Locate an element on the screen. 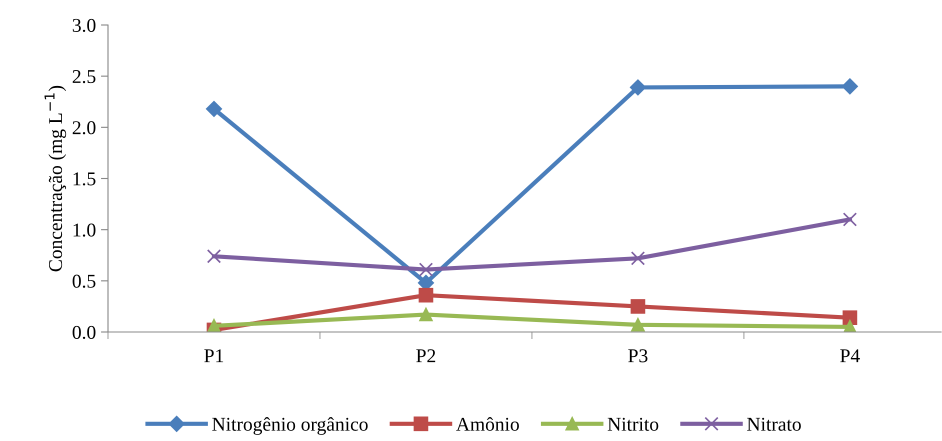 This screenshot has height=441, width=942. y-tick-label: 0.0 is located at coordinates (84, 333).